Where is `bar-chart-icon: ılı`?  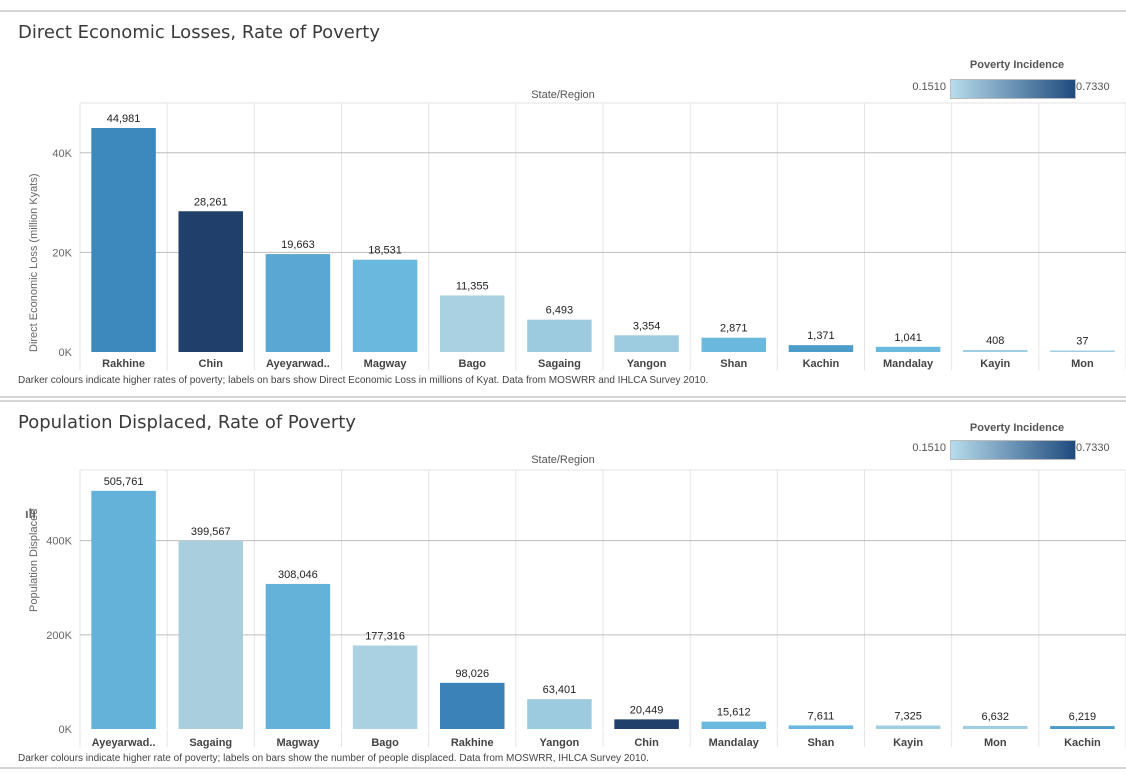 bar-chart-icon: ılı is located at coordinates (30, 513).